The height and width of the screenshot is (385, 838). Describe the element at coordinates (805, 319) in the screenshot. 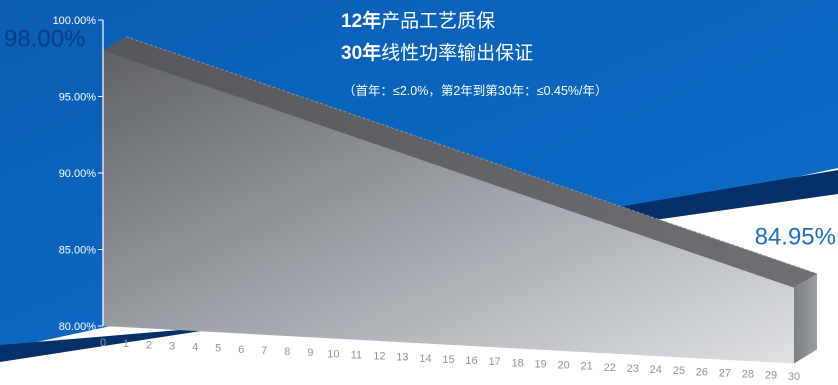

I see `area-side-face` at that location.